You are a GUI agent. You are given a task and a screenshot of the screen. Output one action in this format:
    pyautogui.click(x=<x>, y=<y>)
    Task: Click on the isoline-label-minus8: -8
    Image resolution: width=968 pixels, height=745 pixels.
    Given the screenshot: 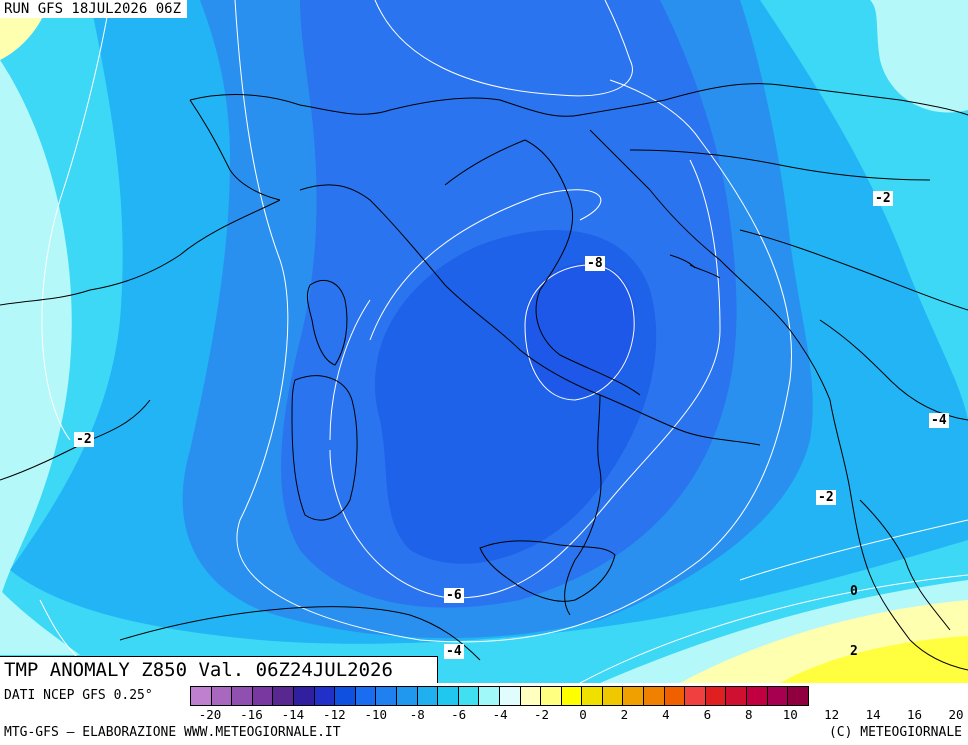 What is the action you would take?
    pyautogui.click(x=595, y=263)
    